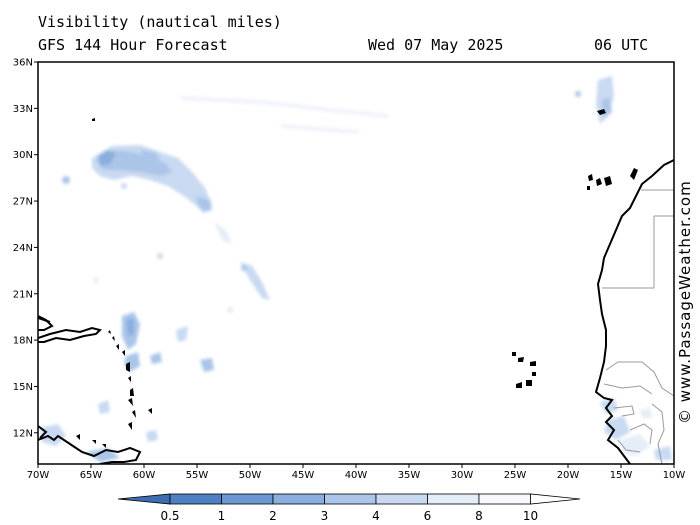 The width and height of the screenshot is (700, 525). What do you see at coordinates (23, 248) in the screenshot?
I see `lat-tick-label: 24N` at bounding box center [23, 248].